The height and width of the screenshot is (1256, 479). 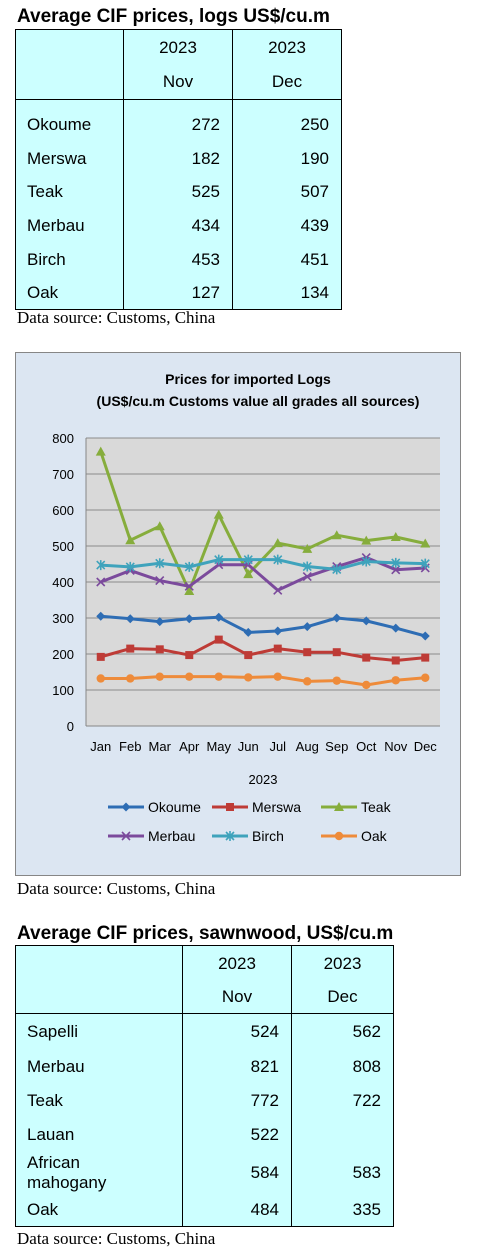 I want to click on nov-price-cell: 272, so click(x=178, y=124).